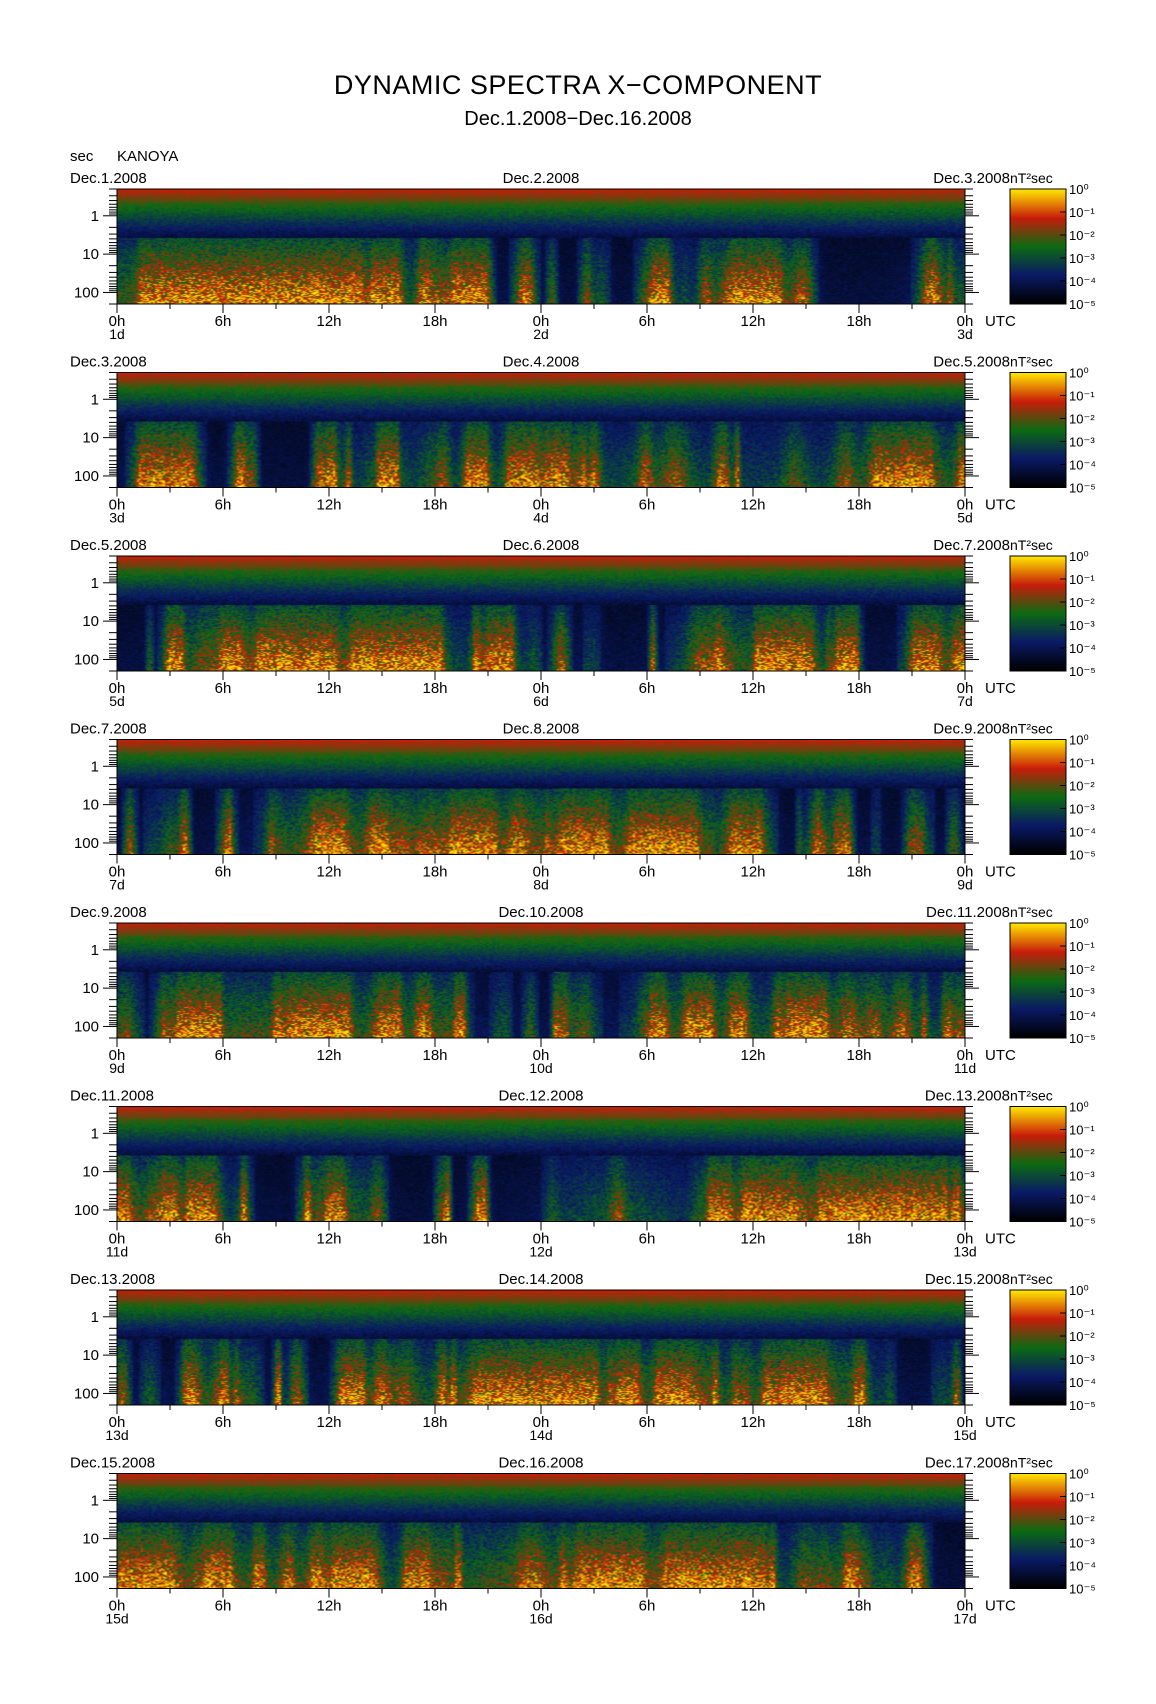  What do you see at coordinates (540, 1463) in the screenshot?
I see `panel-date-mid: Dec.16.2008` at bounding box center [540, 1463].